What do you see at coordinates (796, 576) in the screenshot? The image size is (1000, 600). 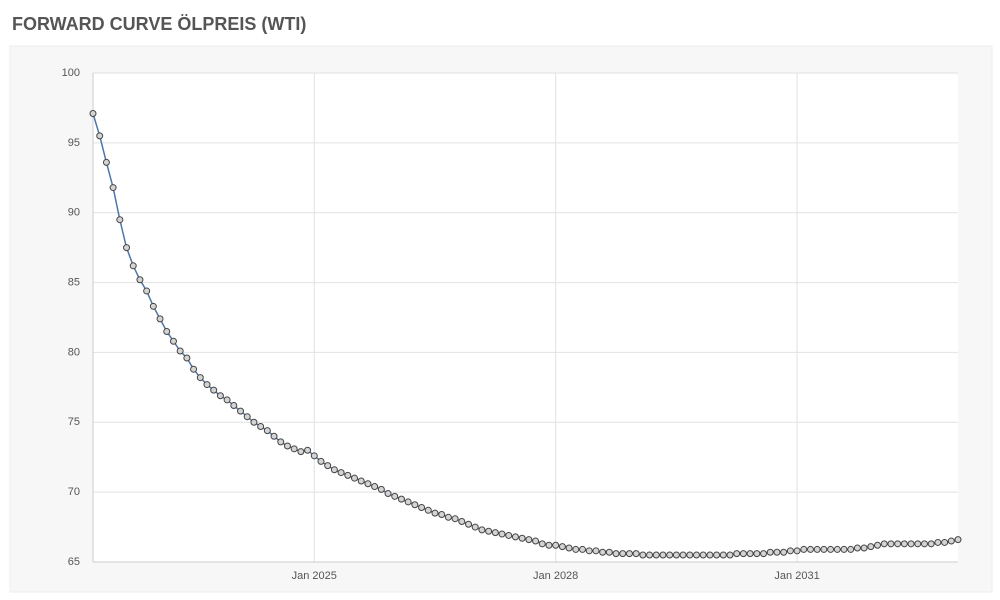 I see `x-tick-label: Jan 2031` at bounding box center [796, 576].